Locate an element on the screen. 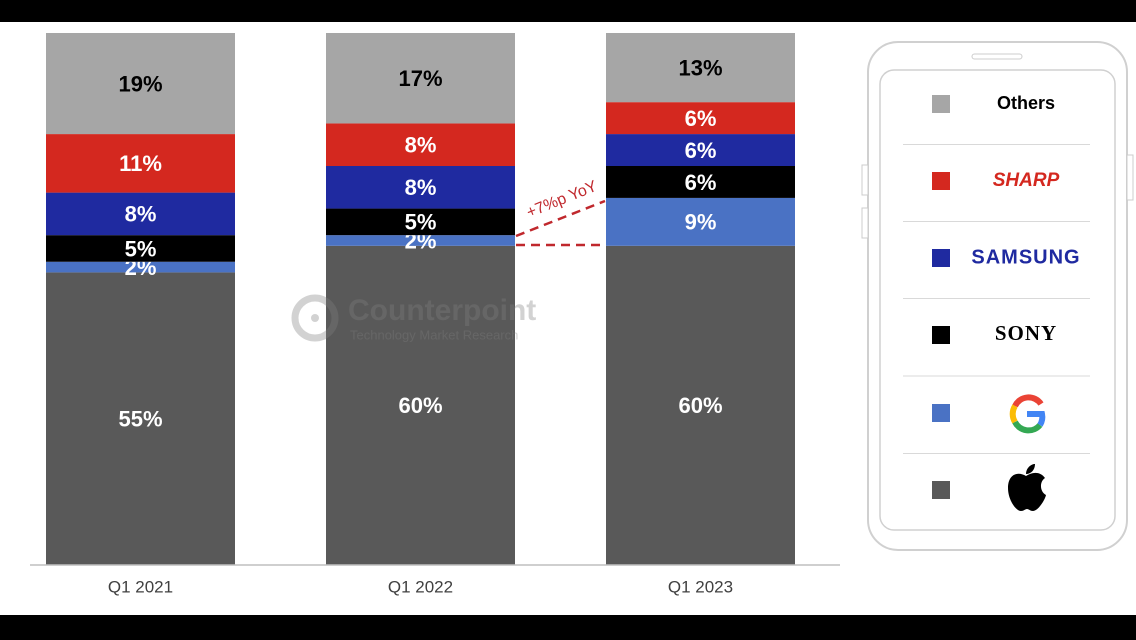 The image size is (1136, 640). x-tick-label: Q1 2021 is located at coordinates (140, 586).